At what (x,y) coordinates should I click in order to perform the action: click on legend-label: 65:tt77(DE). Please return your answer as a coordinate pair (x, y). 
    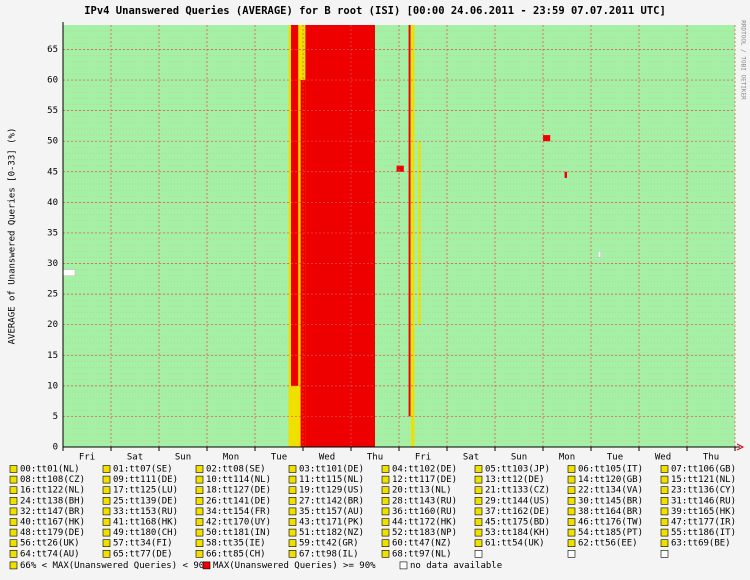
    Looking at the image, I should click on (143, 554).